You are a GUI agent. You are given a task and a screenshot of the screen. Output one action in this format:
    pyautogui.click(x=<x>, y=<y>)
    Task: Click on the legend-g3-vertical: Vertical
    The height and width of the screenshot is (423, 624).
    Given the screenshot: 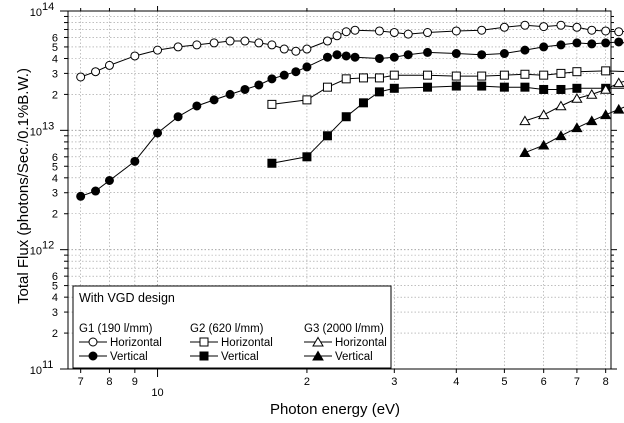 What is the action you would take?
    pyautogui.click(x=338, y=356)
    